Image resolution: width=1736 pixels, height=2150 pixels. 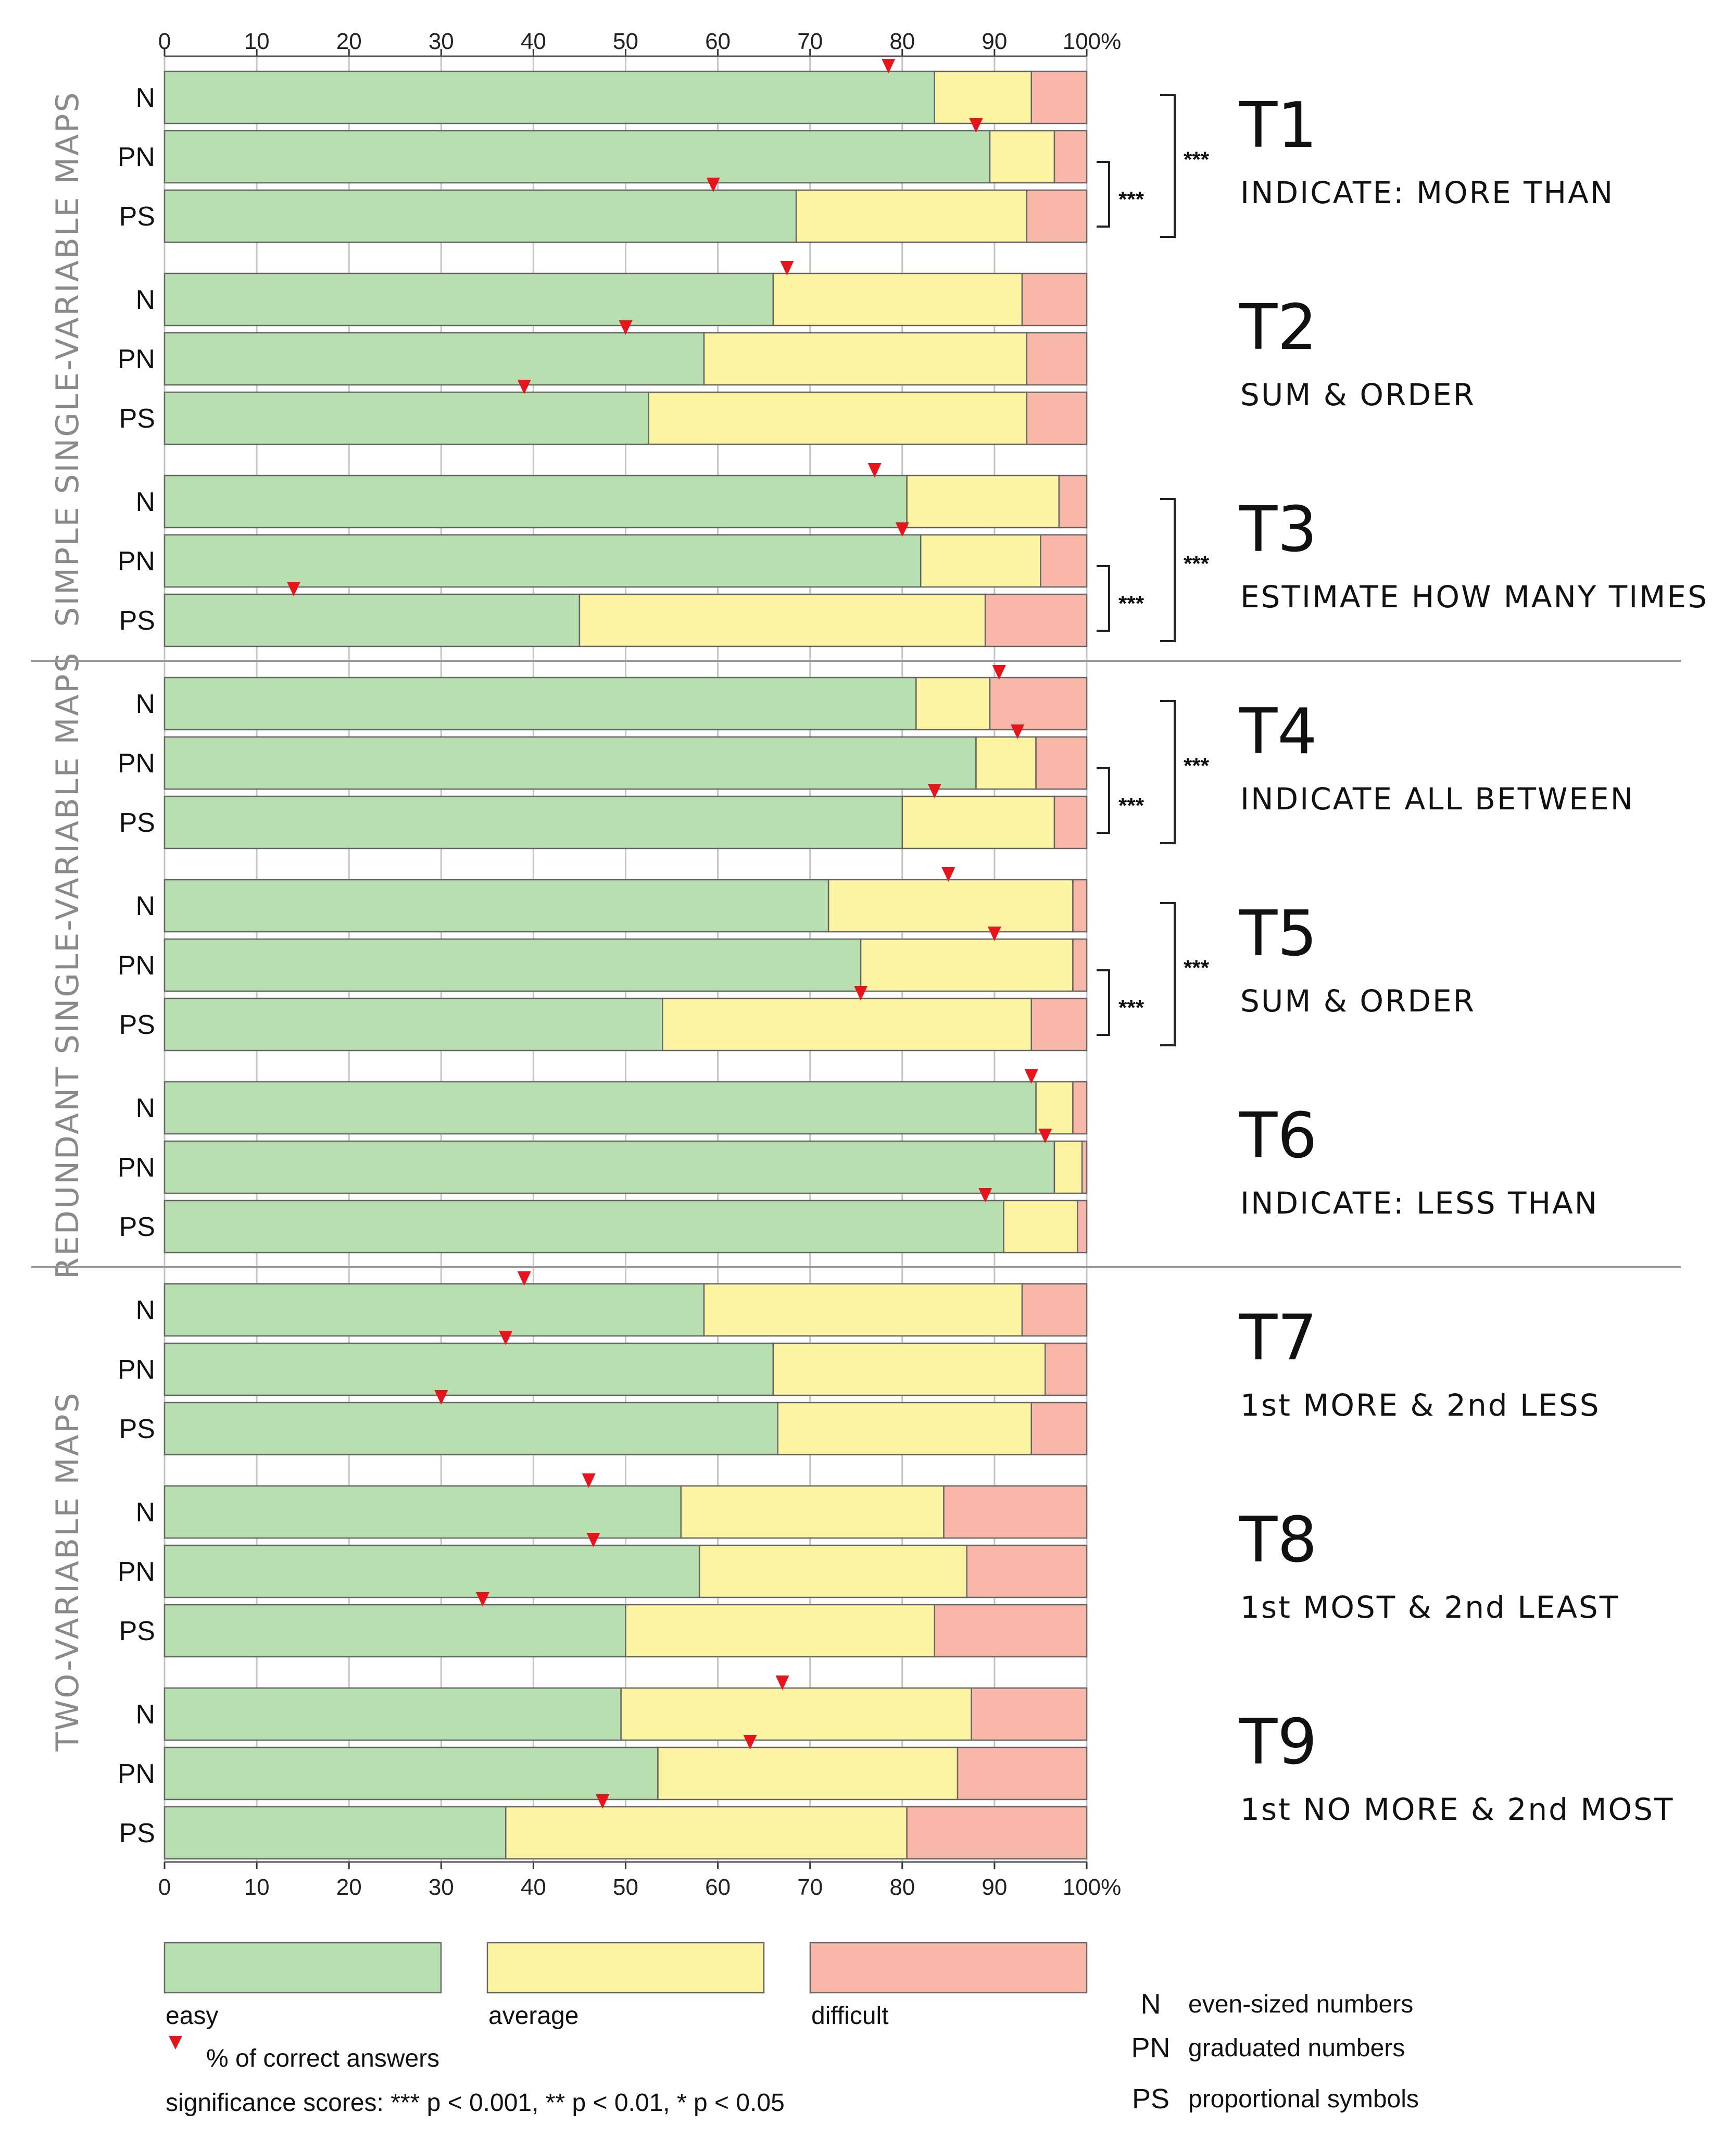 I want to click on task-name: 1st NO MORE & 2nd MOST, so click(x=1457, y=1809).